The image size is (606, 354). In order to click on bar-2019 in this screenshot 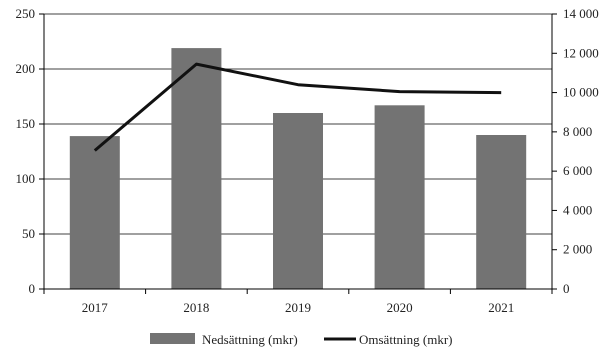, I will do `click(298, 201)`.